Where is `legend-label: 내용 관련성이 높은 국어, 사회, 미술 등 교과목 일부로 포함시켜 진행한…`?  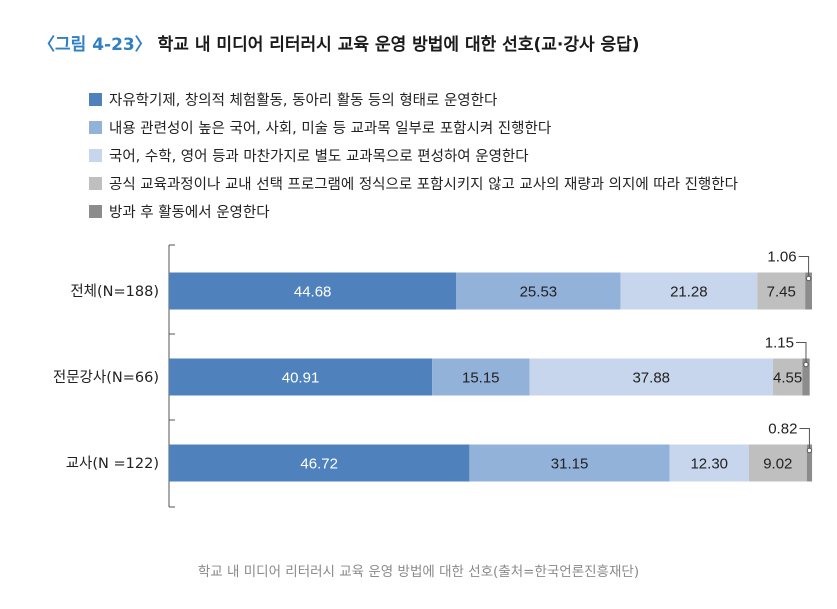 legend-label: 내용 관련성이 높은 국어, 사회, 미술 등 교과목 일부로 포함시켜 진행한… is located at coordinates (330, 128).